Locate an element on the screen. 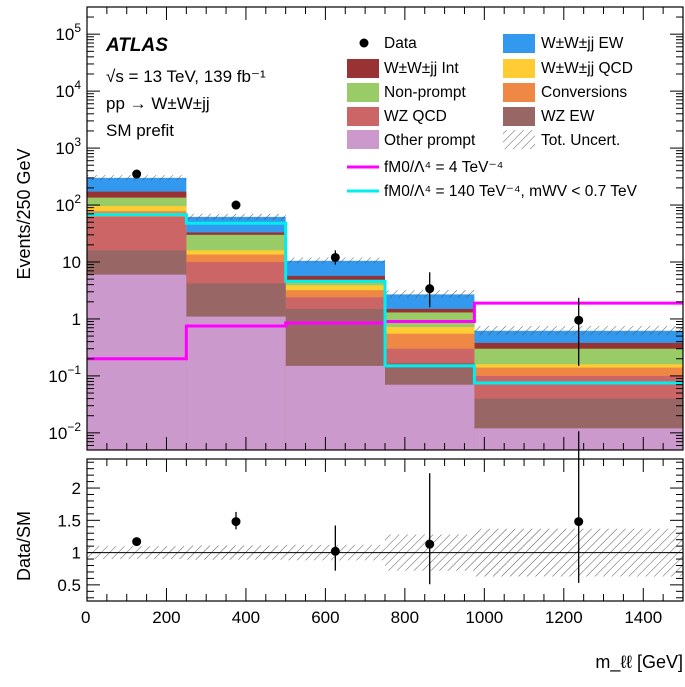 The image size is (685, 687). y-tick-label: 10⁻¹ is located at coordinates (64, 374).